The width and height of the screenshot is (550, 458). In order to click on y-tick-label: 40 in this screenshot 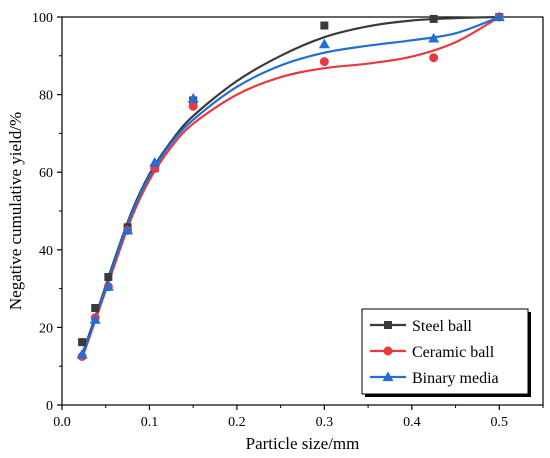, I will do `click(46, 251)`.